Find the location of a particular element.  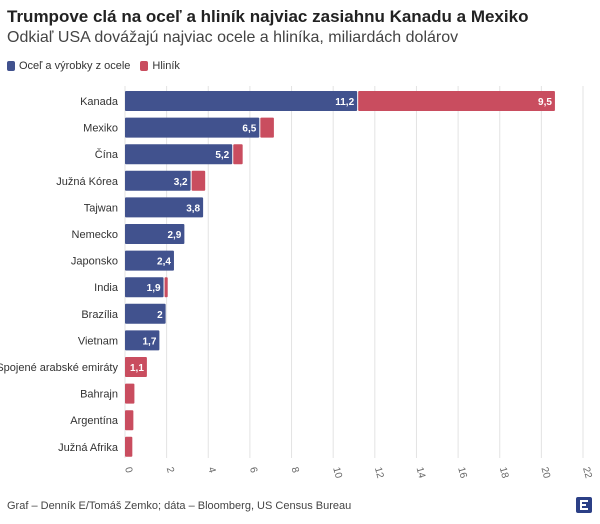

data-label: 11,2 is located at coordinates (344, 102).